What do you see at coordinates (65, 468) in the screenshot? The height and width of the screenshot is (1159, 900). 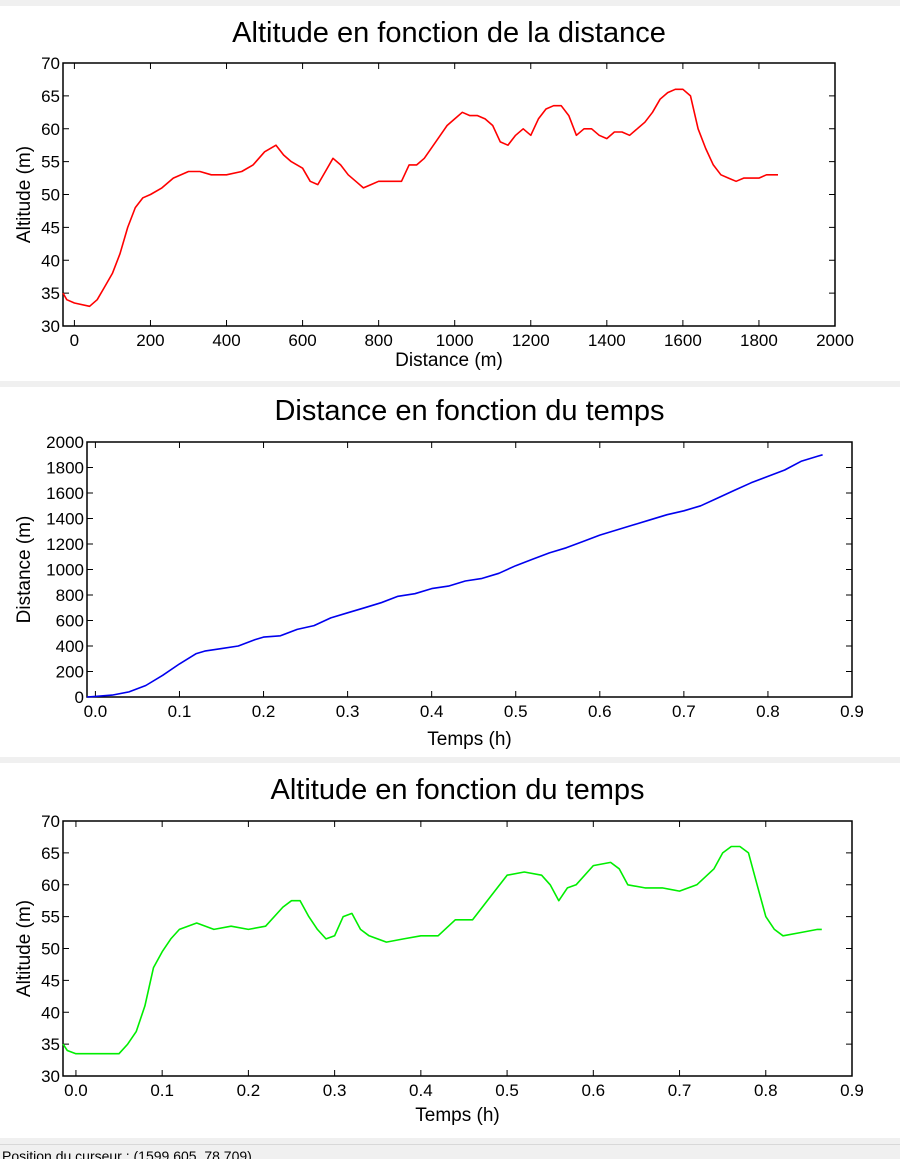 I see `y-tick-label: 1800` at bounding box center [65, 468].